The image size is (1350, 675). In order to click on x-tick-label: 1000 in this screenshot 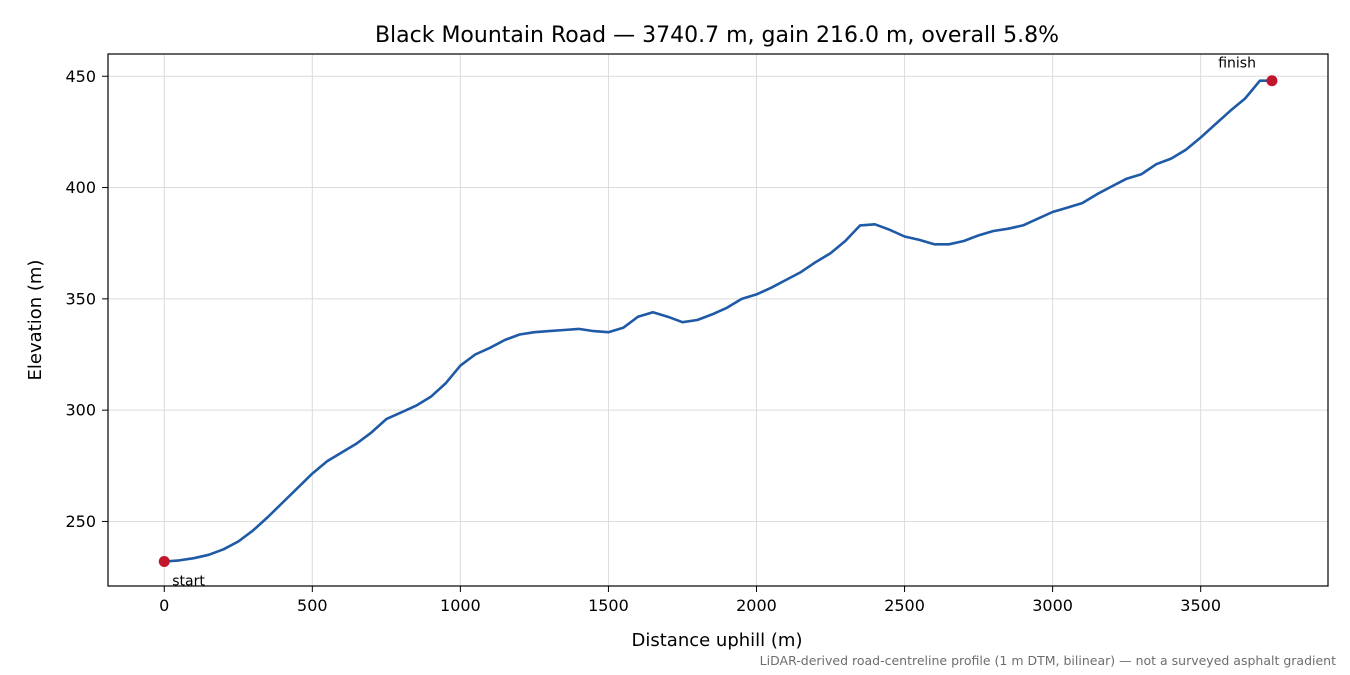, I will do `click(460, 605)`.